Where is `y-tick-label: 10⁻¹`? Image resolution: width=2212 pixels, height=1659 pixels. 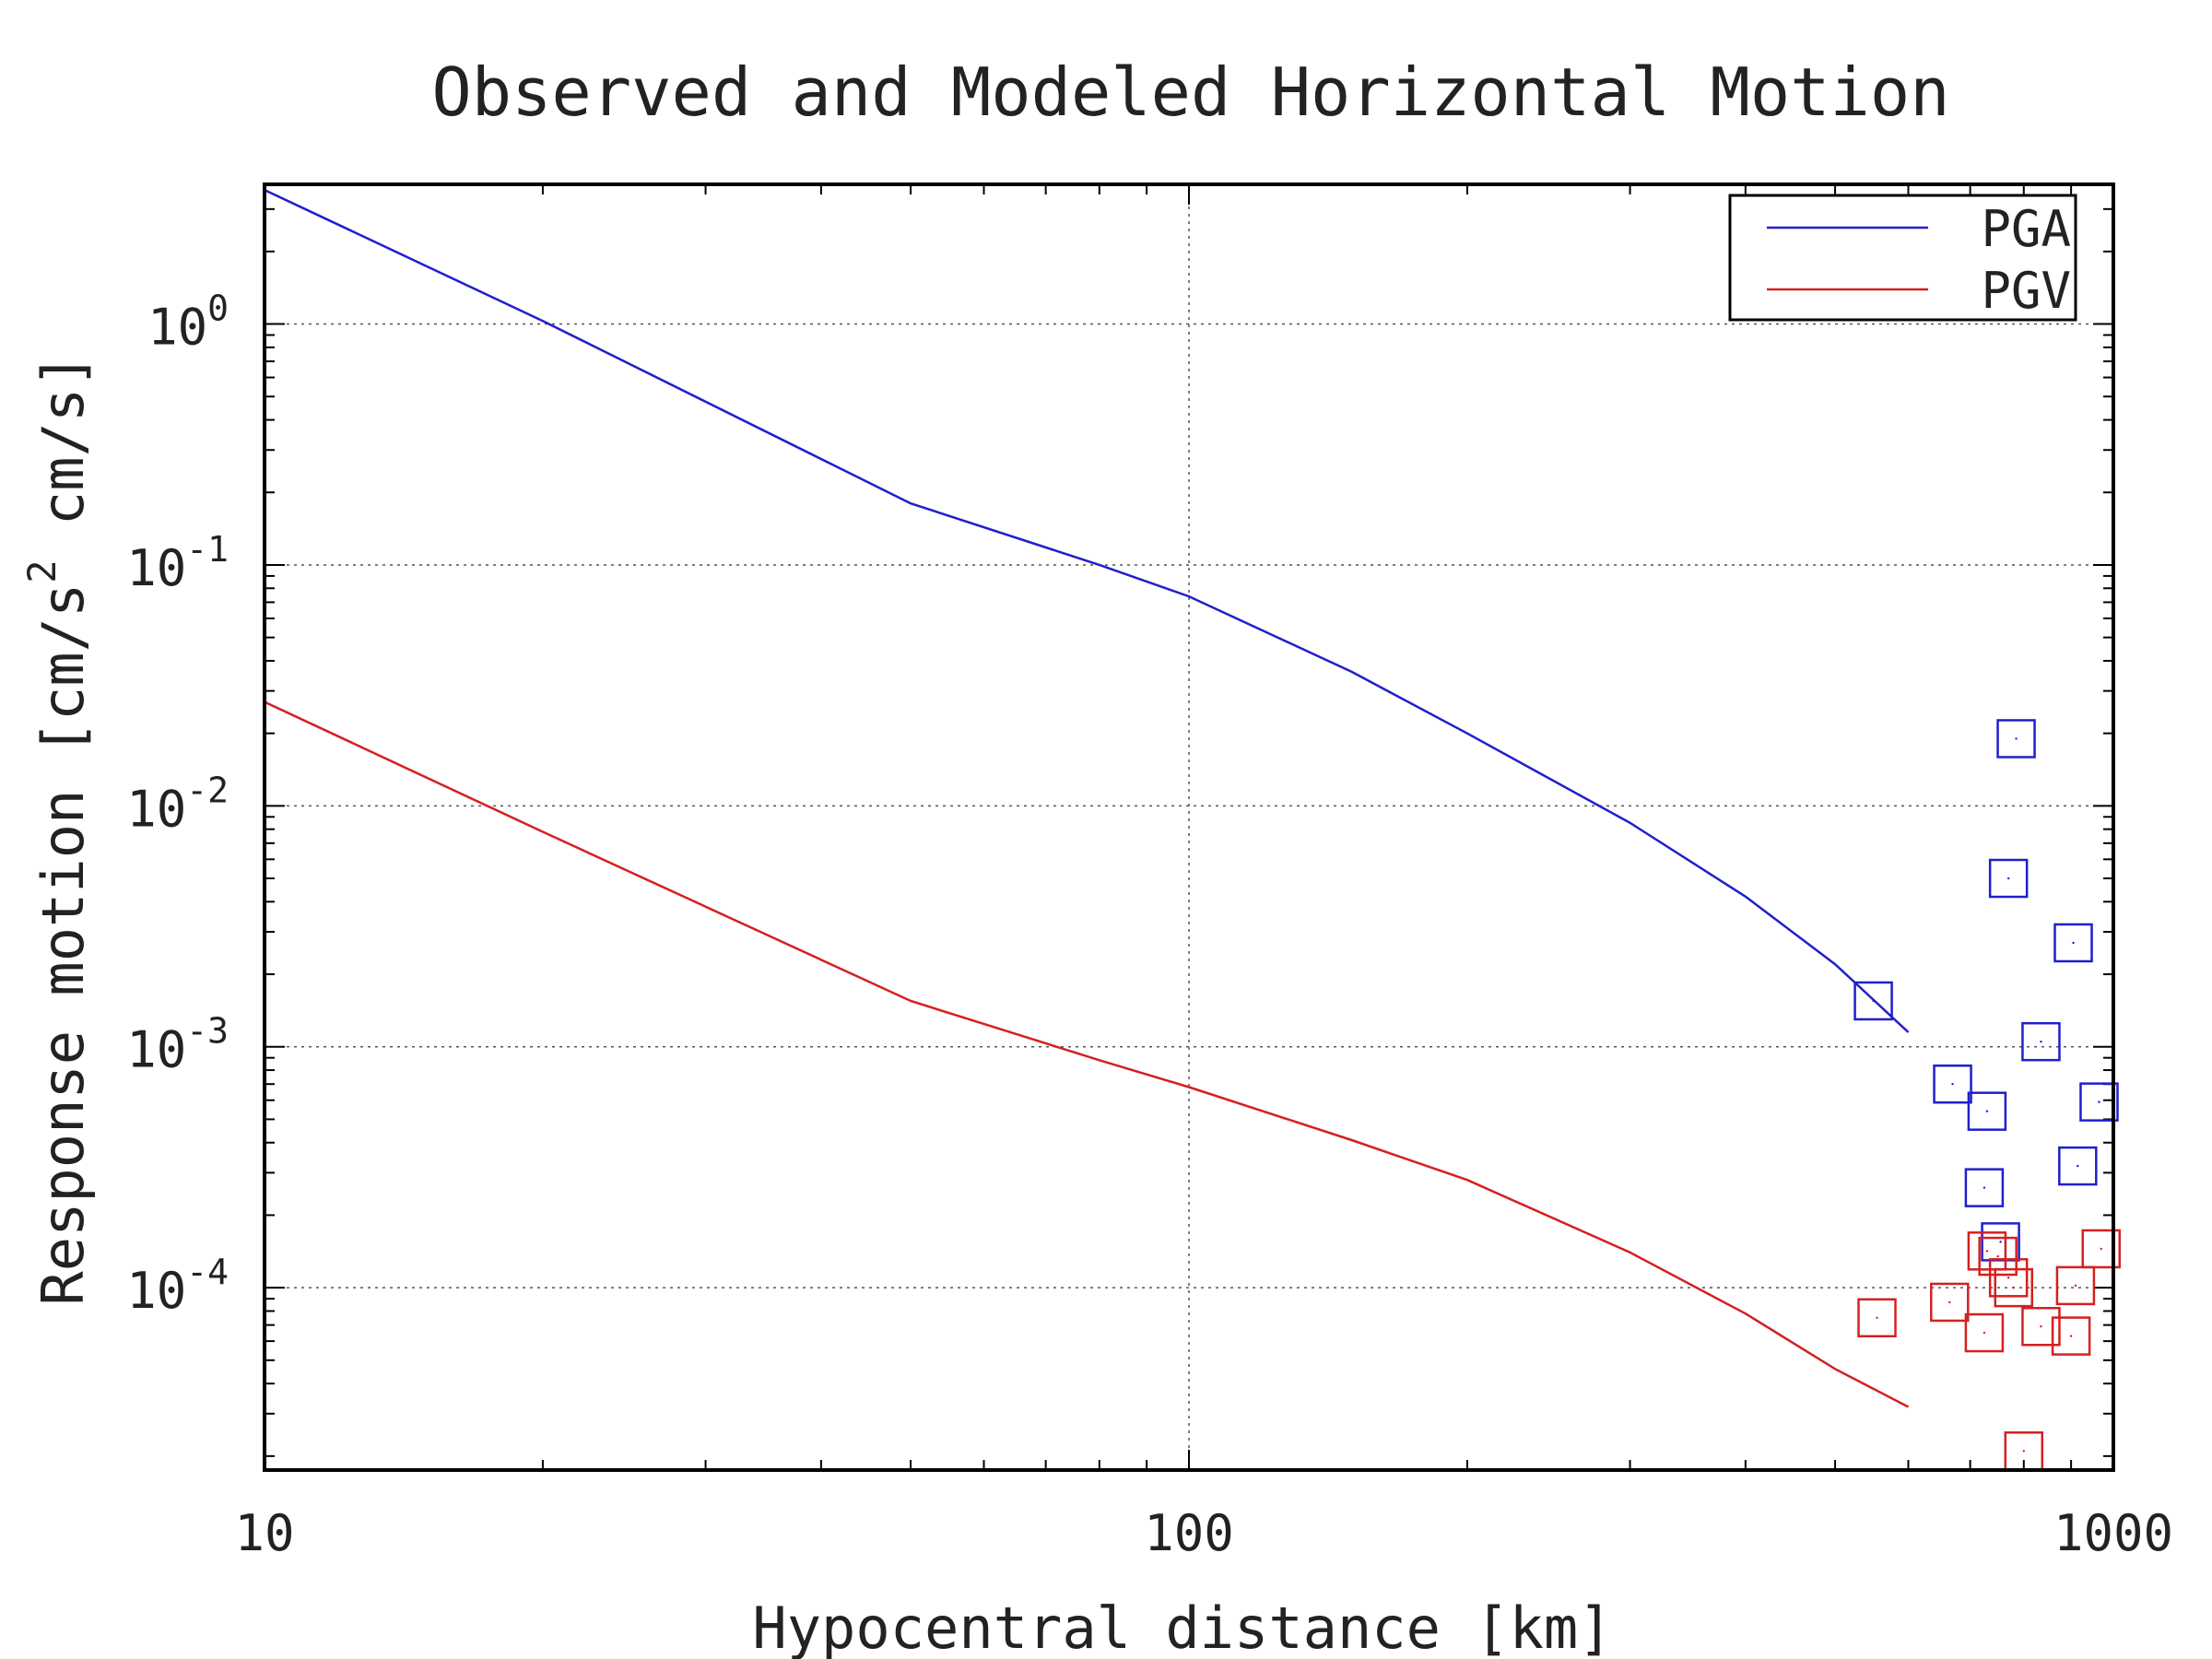 y-tick-label: 10⁻¹ is located at coordinates (177, 563).